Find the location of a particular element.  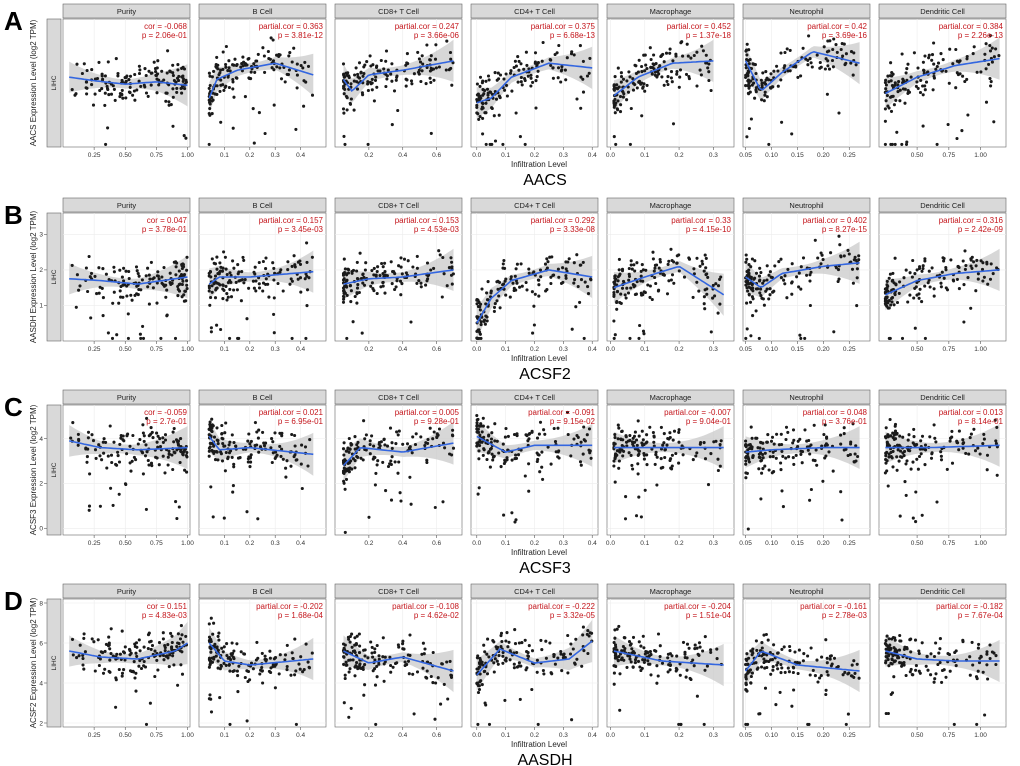

y-tick-label: 6 is located at coordinates (41, 643).